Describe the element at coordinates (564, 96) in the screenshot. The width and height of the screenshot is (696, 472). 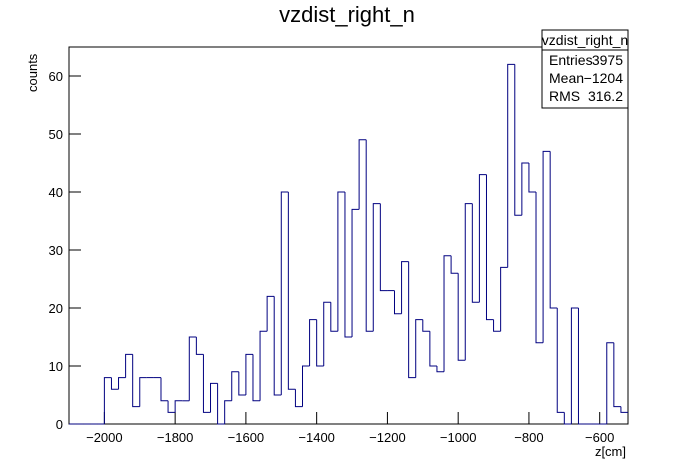
I see `stats-name: RMS` at that location.